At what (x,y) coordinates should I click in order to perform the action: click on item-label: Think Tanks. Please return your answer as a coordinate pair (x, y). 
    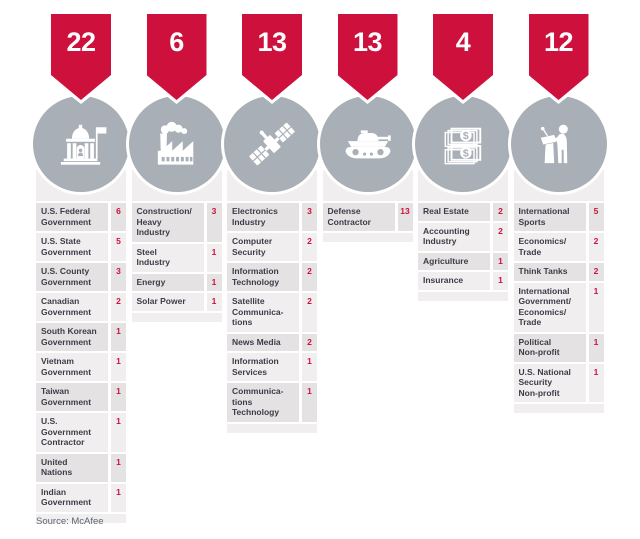
    Looking at the image, I should click on (549, 272).